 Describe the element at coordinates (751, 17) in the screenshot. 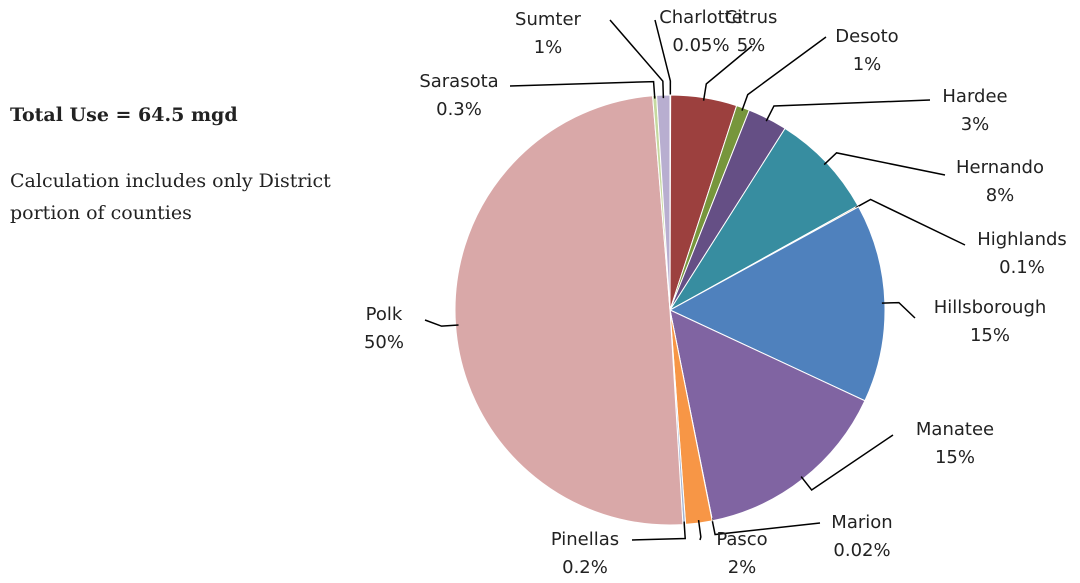

I see `slice-label: Citrus` at that location.